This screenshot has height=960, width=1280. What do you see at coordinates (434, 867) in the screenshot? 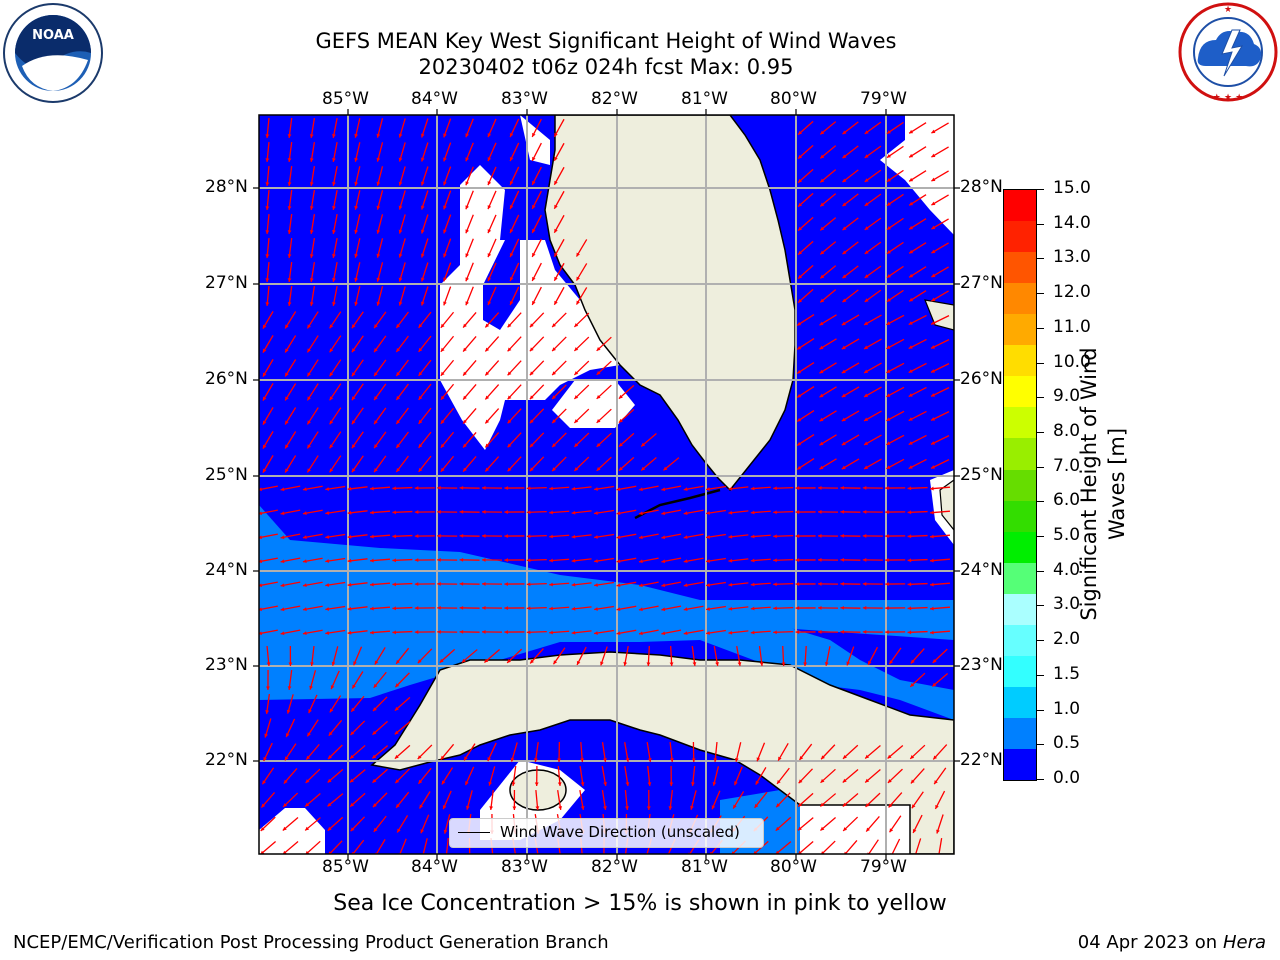
I see `lon-label-bottom-84w: 84°W` at bounding box center [434, 867].